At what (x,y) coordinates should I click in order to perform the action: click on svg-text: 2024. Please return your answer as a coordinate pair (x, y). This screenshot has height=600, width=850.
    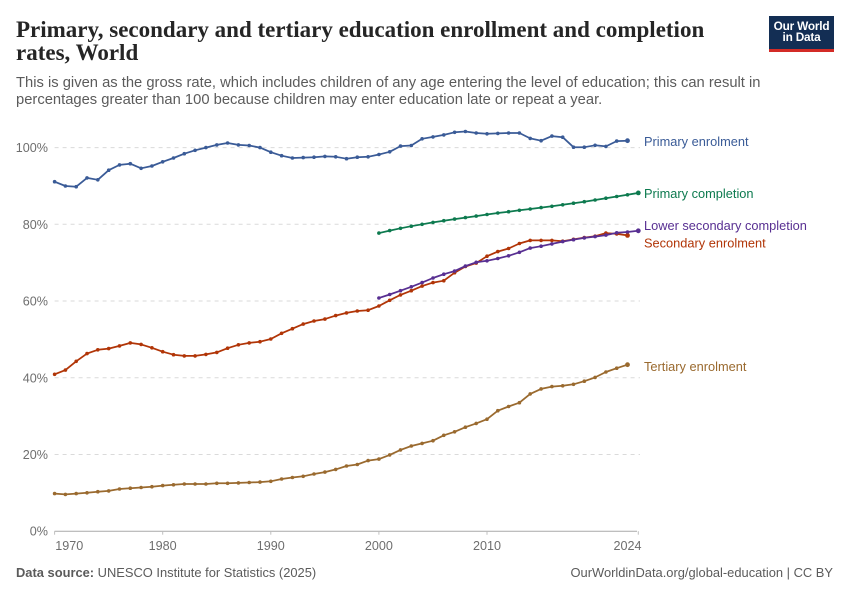
    Looking at the image, I should click on (627, 546).